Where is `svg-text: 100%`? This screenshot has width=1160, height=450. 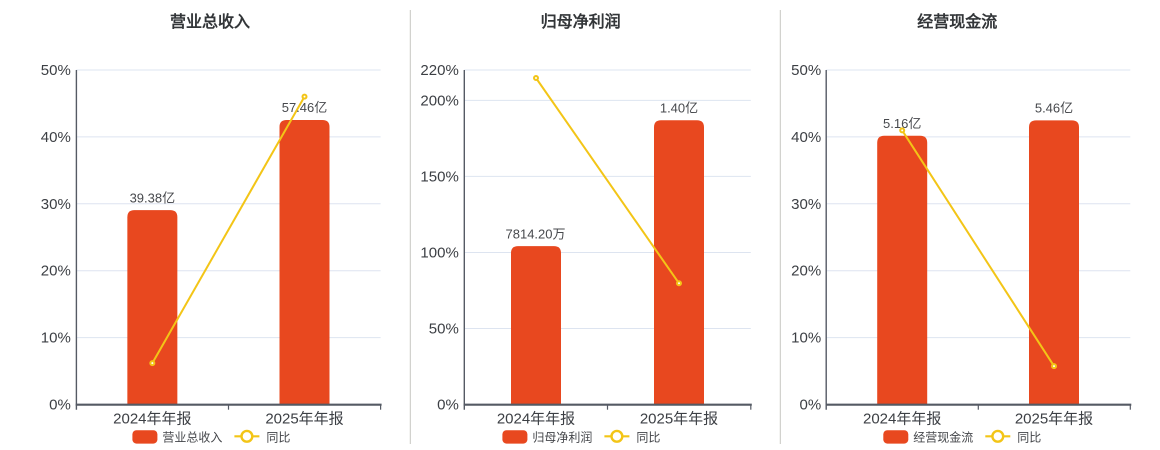
svg-text: 100% is located at coordinates (439, 252).